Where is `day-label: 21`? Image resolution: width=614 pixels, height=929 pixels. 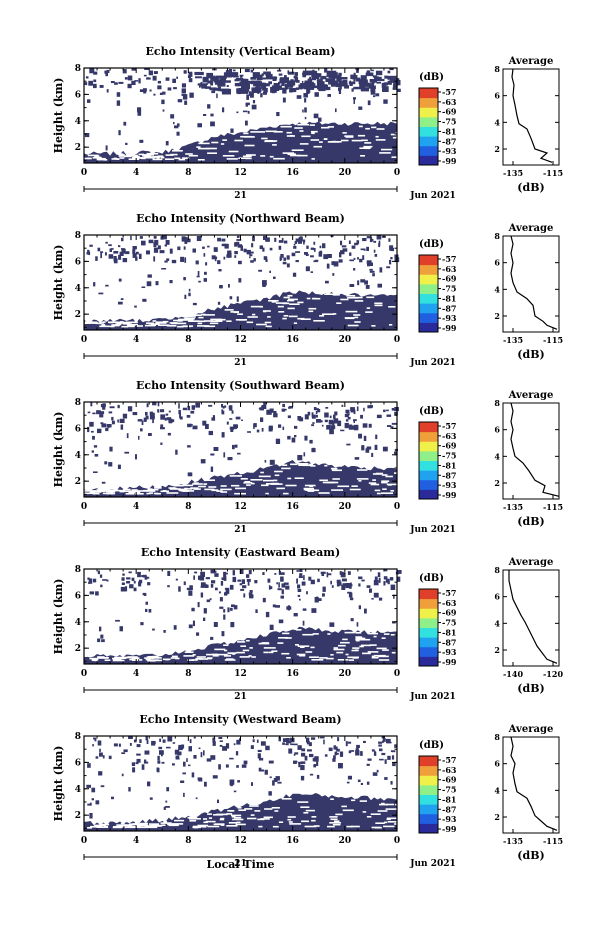
day-label: 21 is located at coordinates (240, 864).